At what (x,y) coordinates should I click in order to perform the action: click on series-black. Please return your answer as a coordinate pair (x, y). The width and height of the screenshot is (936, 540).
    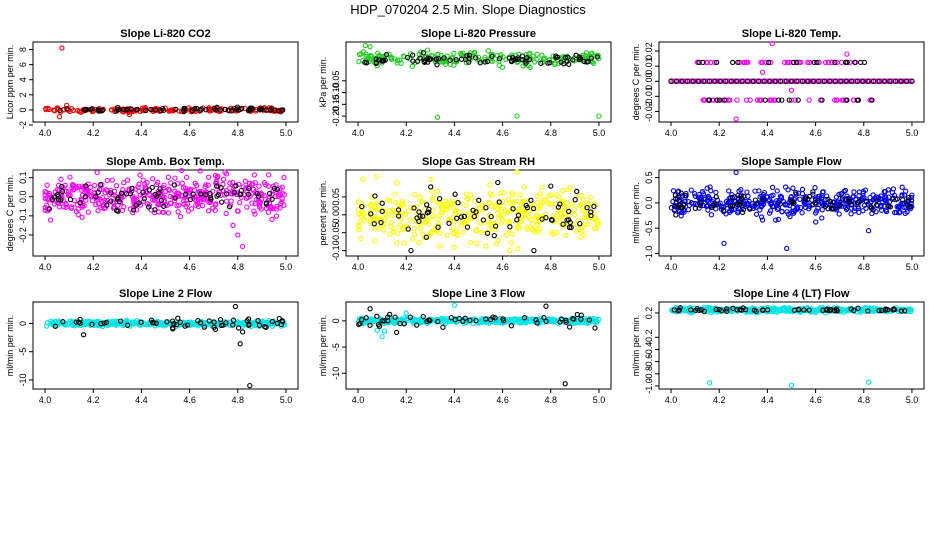
    Looking at the image, I should click on (163, 198).